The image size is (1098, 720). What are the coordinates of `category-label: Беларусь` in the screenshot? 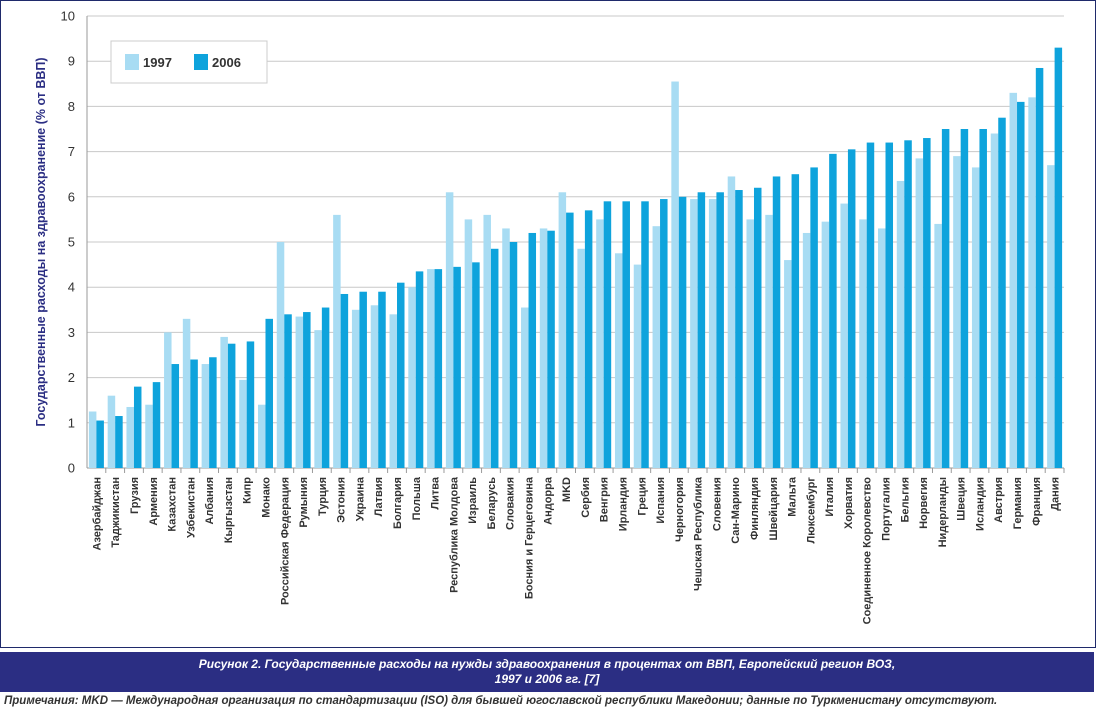 It's located at (492, 503).